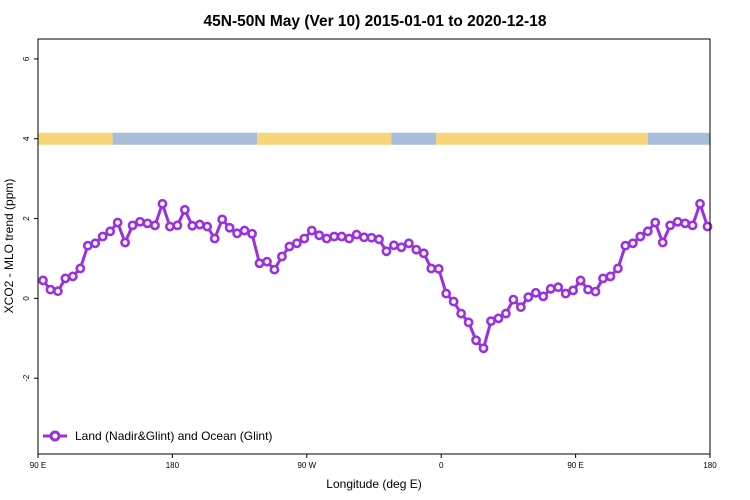 This screenshot has height=500, width=750. What do you see at coordinates (26, 378) in the screenshot?
I see `y-tick-label: -2` at bounding box center [26, 378].